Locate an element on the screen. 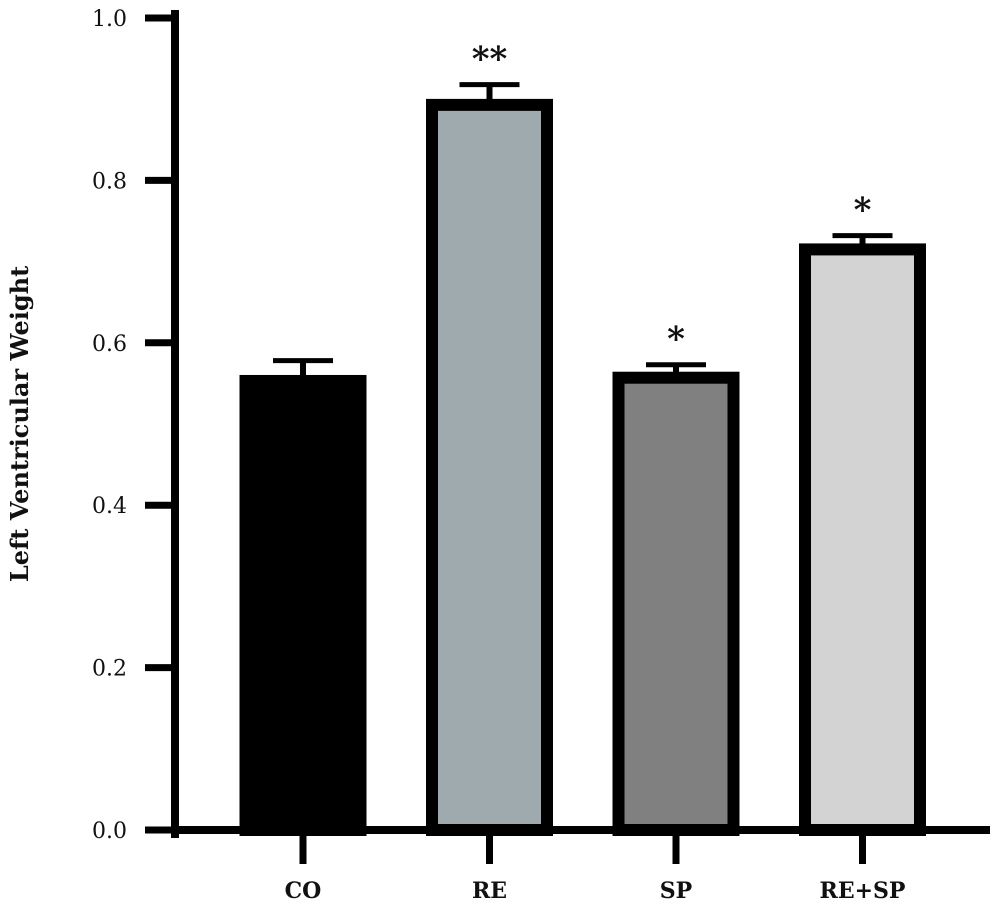 This screenshot has width=1000, height=912. y-axis-title: Left Ventricular Weight is located at coordinates (19, 424).